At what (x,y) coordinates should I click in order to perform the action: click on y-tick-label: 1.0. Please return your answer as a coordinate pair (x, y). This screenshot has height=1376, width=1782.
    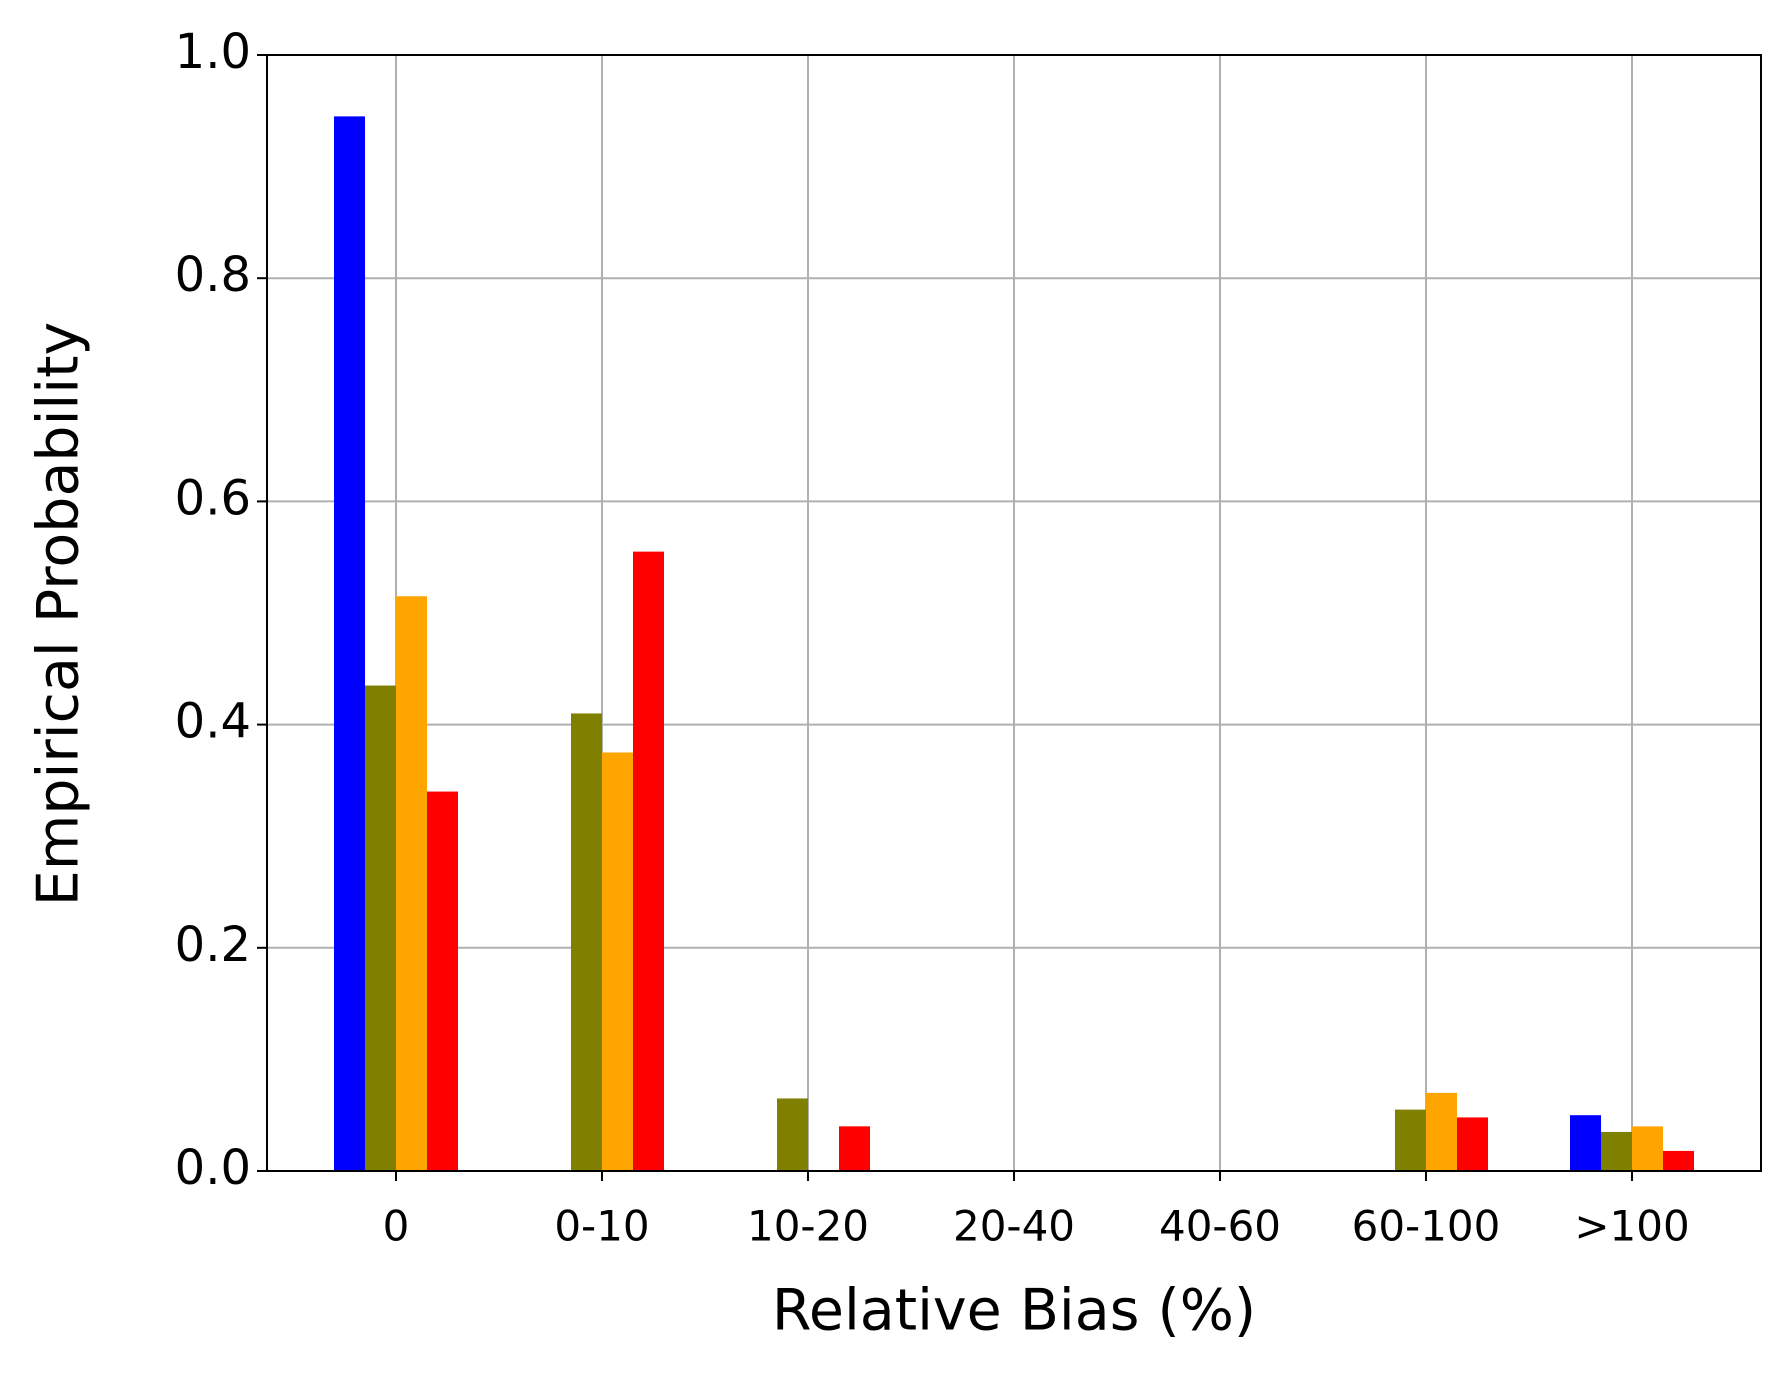
    Looking at the image, I should click on (213, 52).